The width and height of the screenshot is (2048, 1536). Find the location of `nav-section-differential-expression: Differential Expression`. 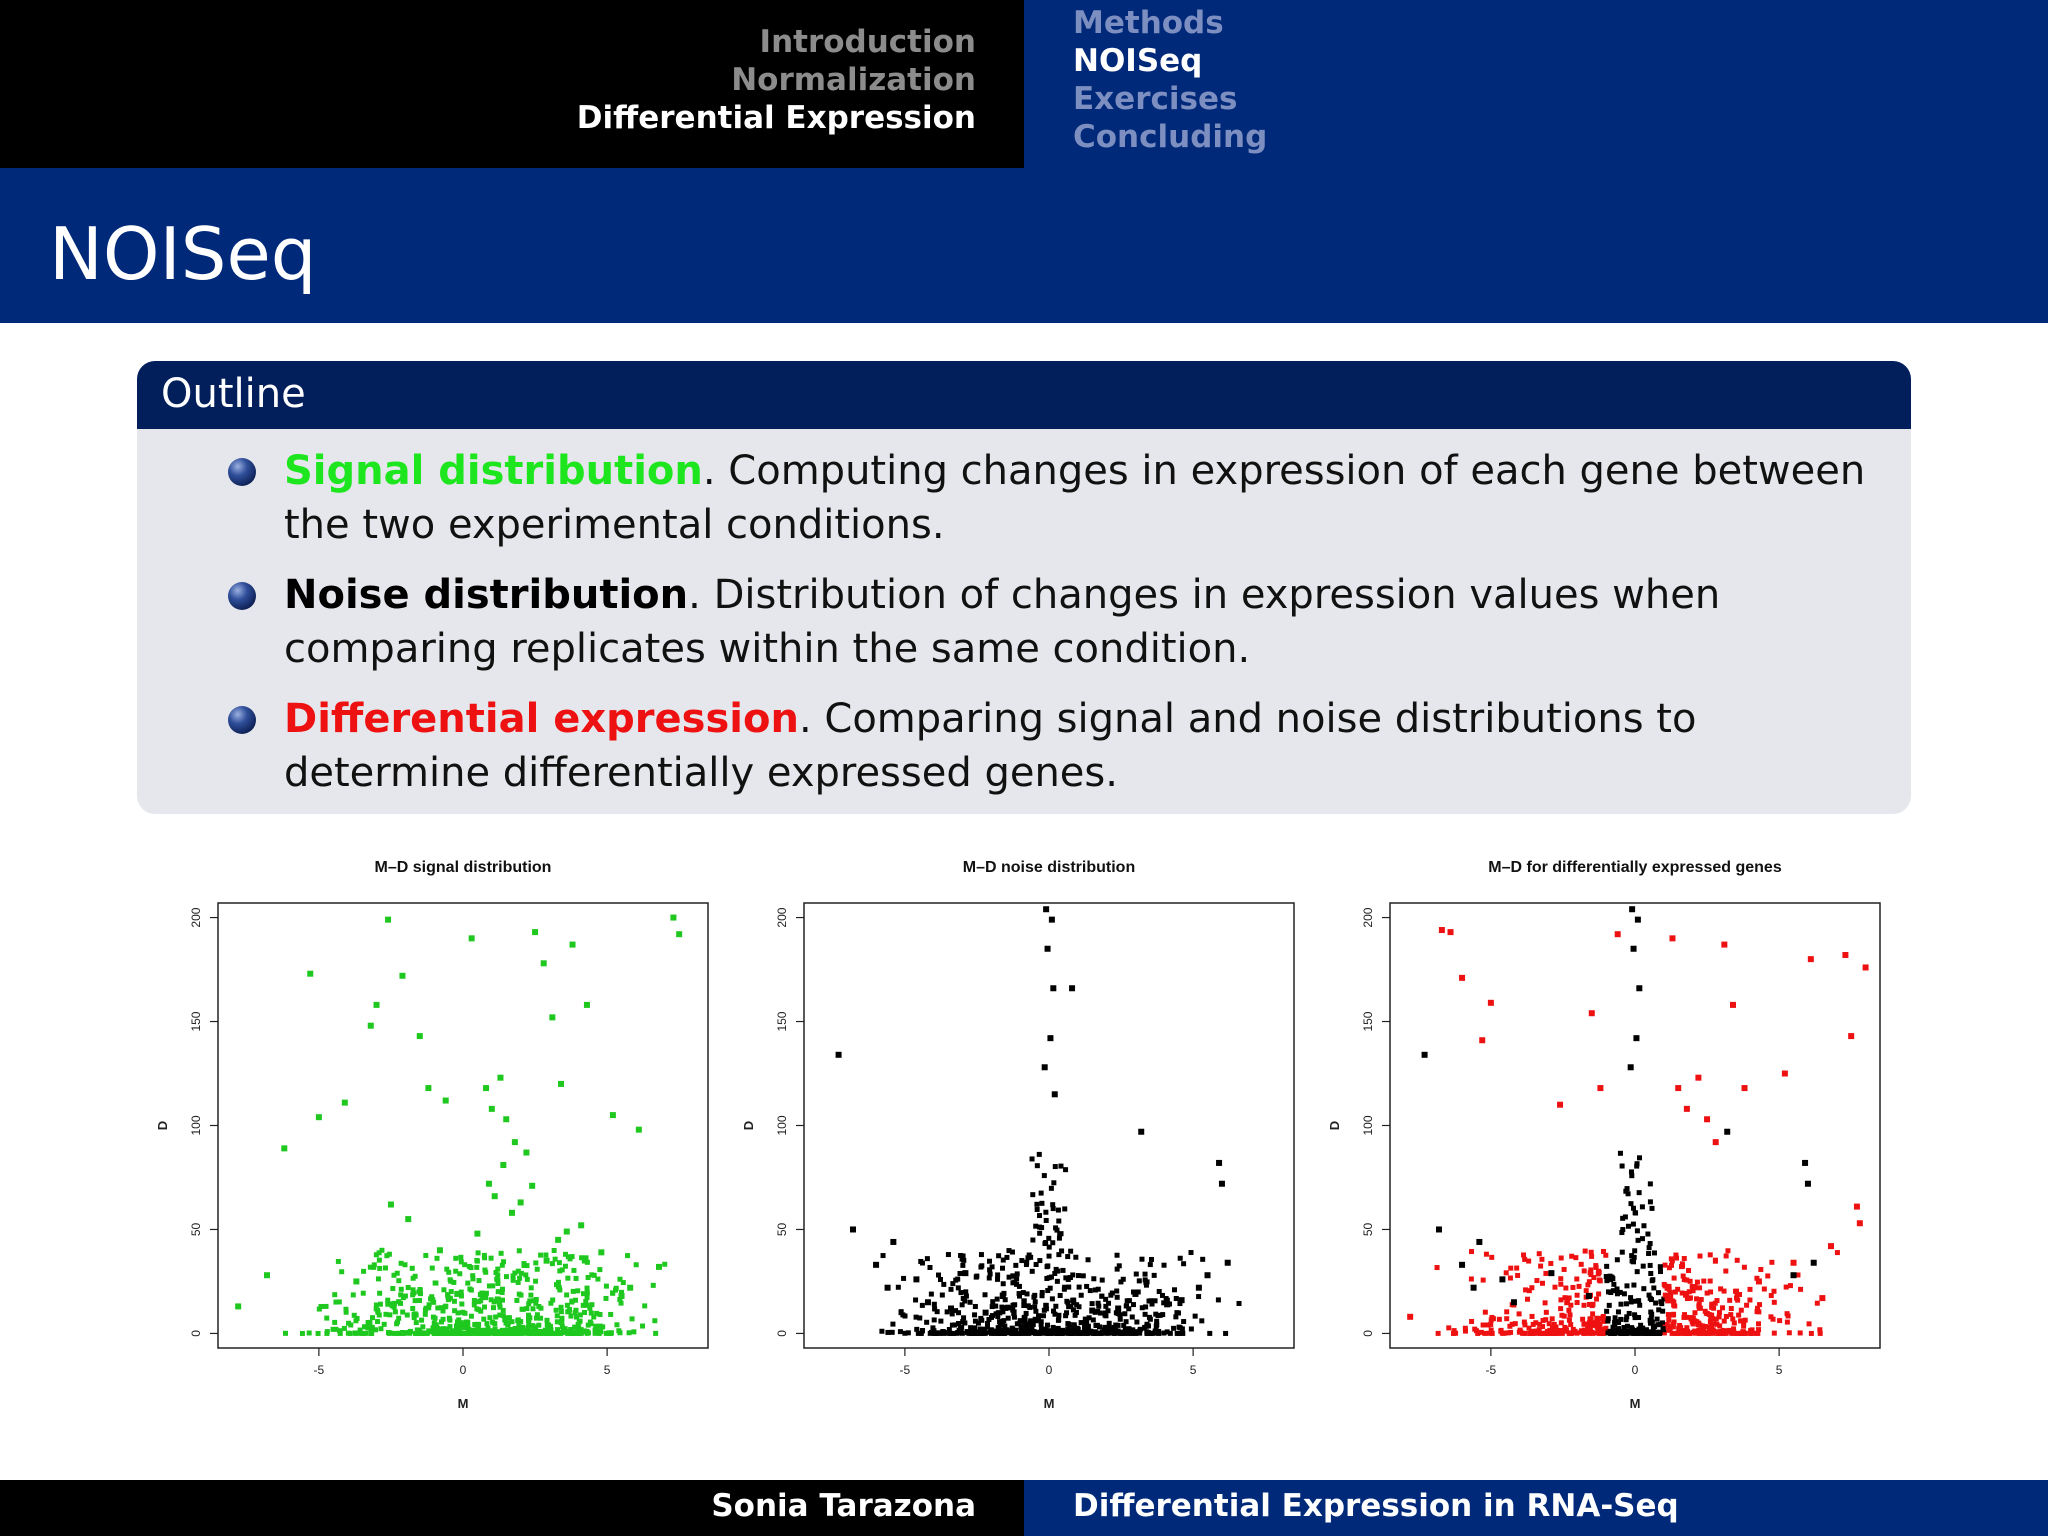

nav-section-differential-expression: Differential Expression is located at coordinates (776, 118).